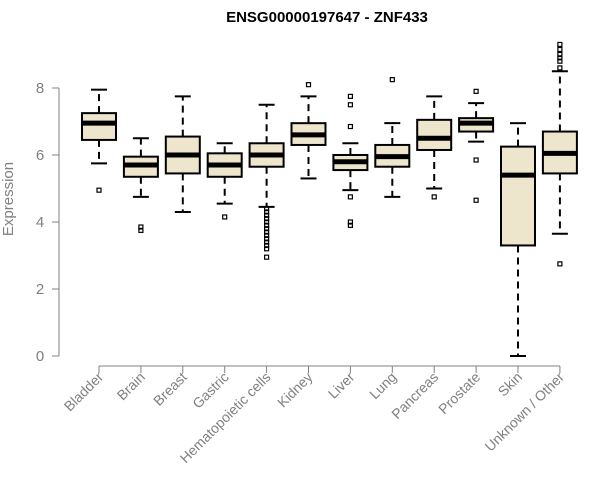  What do you see at coordinates (308, 131) in the screenshot?
I see `box-kidney` at bounding box center [308, 131].